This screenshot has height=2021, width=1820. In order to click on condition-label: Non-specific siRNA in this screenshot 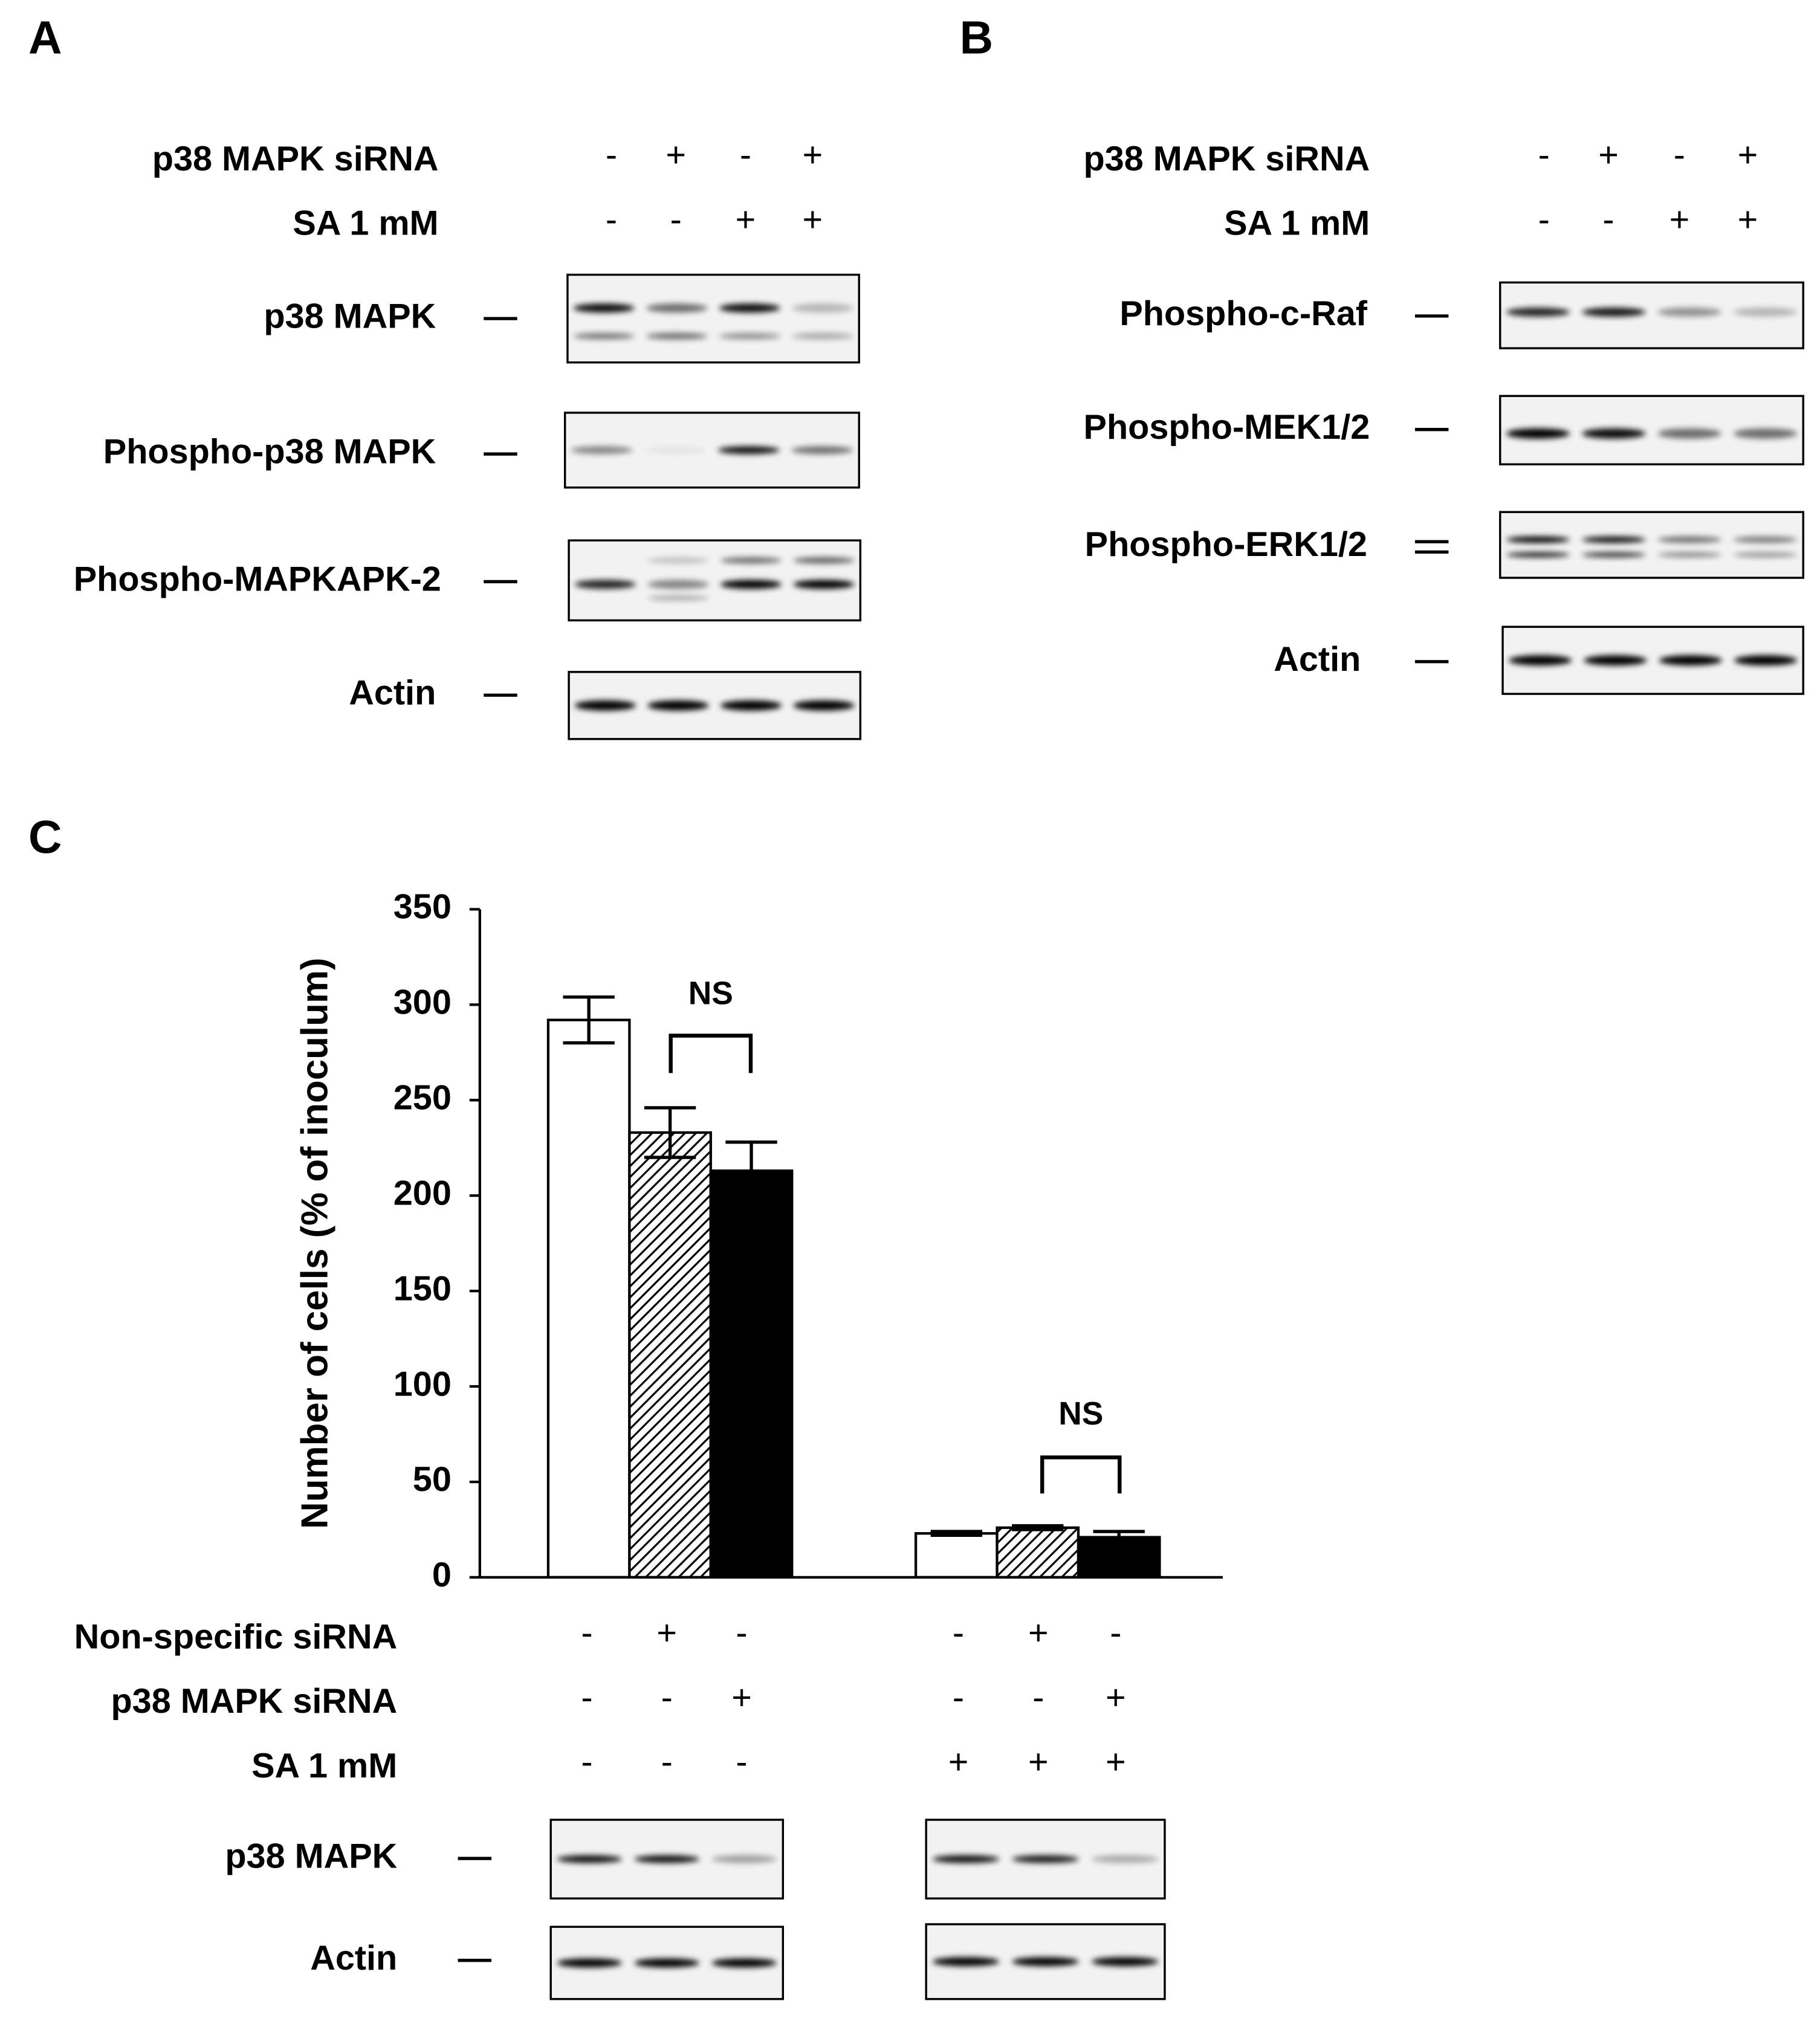, I will do `click(236, 1637)`.